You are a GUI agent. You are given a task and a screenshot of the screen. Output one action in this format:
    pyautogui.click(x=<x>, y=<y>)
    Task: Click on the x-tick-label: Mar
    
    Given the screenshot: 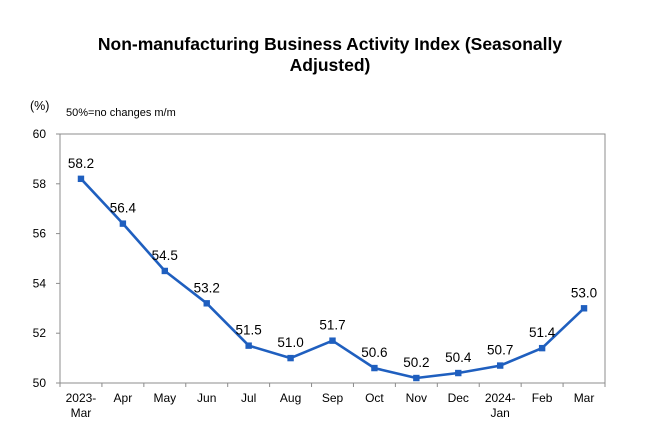 What is the action you would take?
    pyautogui.click(x=584, y=398)
    